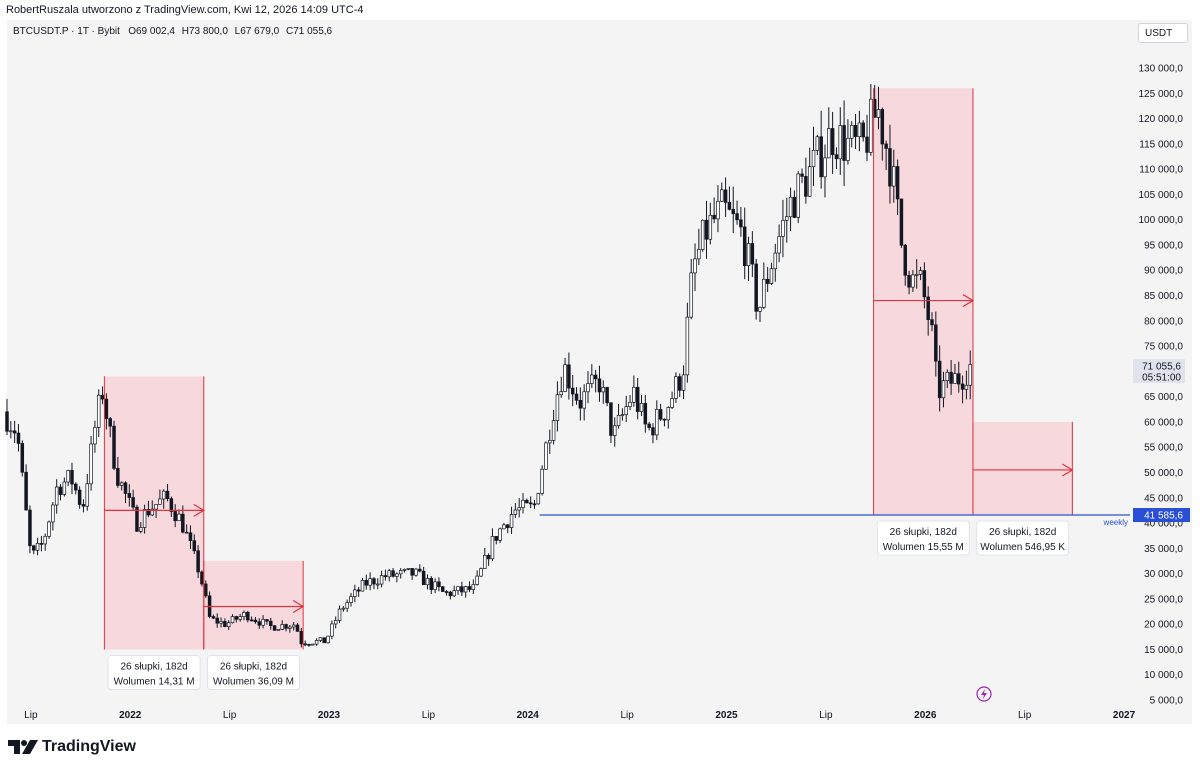  What do you see at coordinates (1163, 650) in the screenshot?
I see `y-tick-label: 15 000,0` at bounding box center [1163, 650].